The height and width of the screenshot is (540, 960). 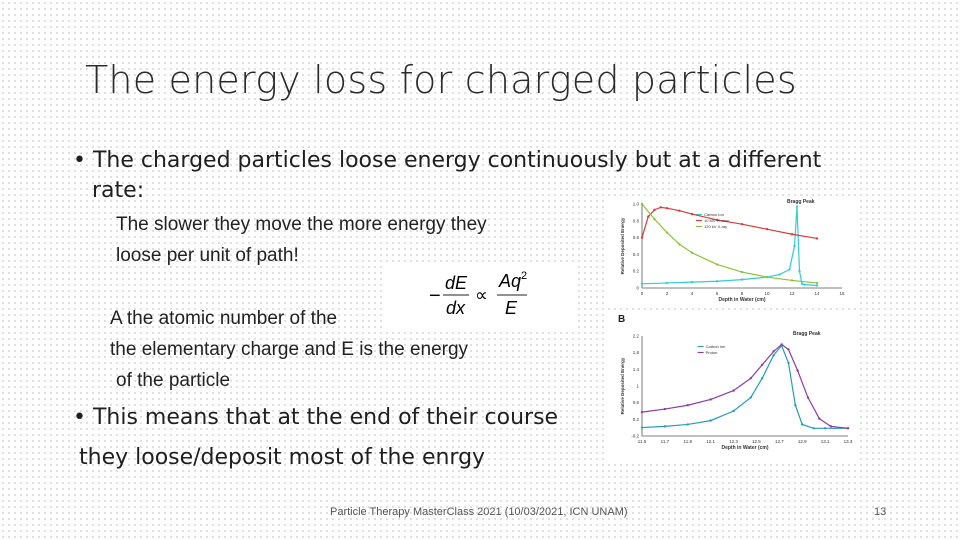 What do you see at coordinates (456, 283) in the screenshot?
I see `formula-numerator-de: dE` at bounding box center [456, 283].